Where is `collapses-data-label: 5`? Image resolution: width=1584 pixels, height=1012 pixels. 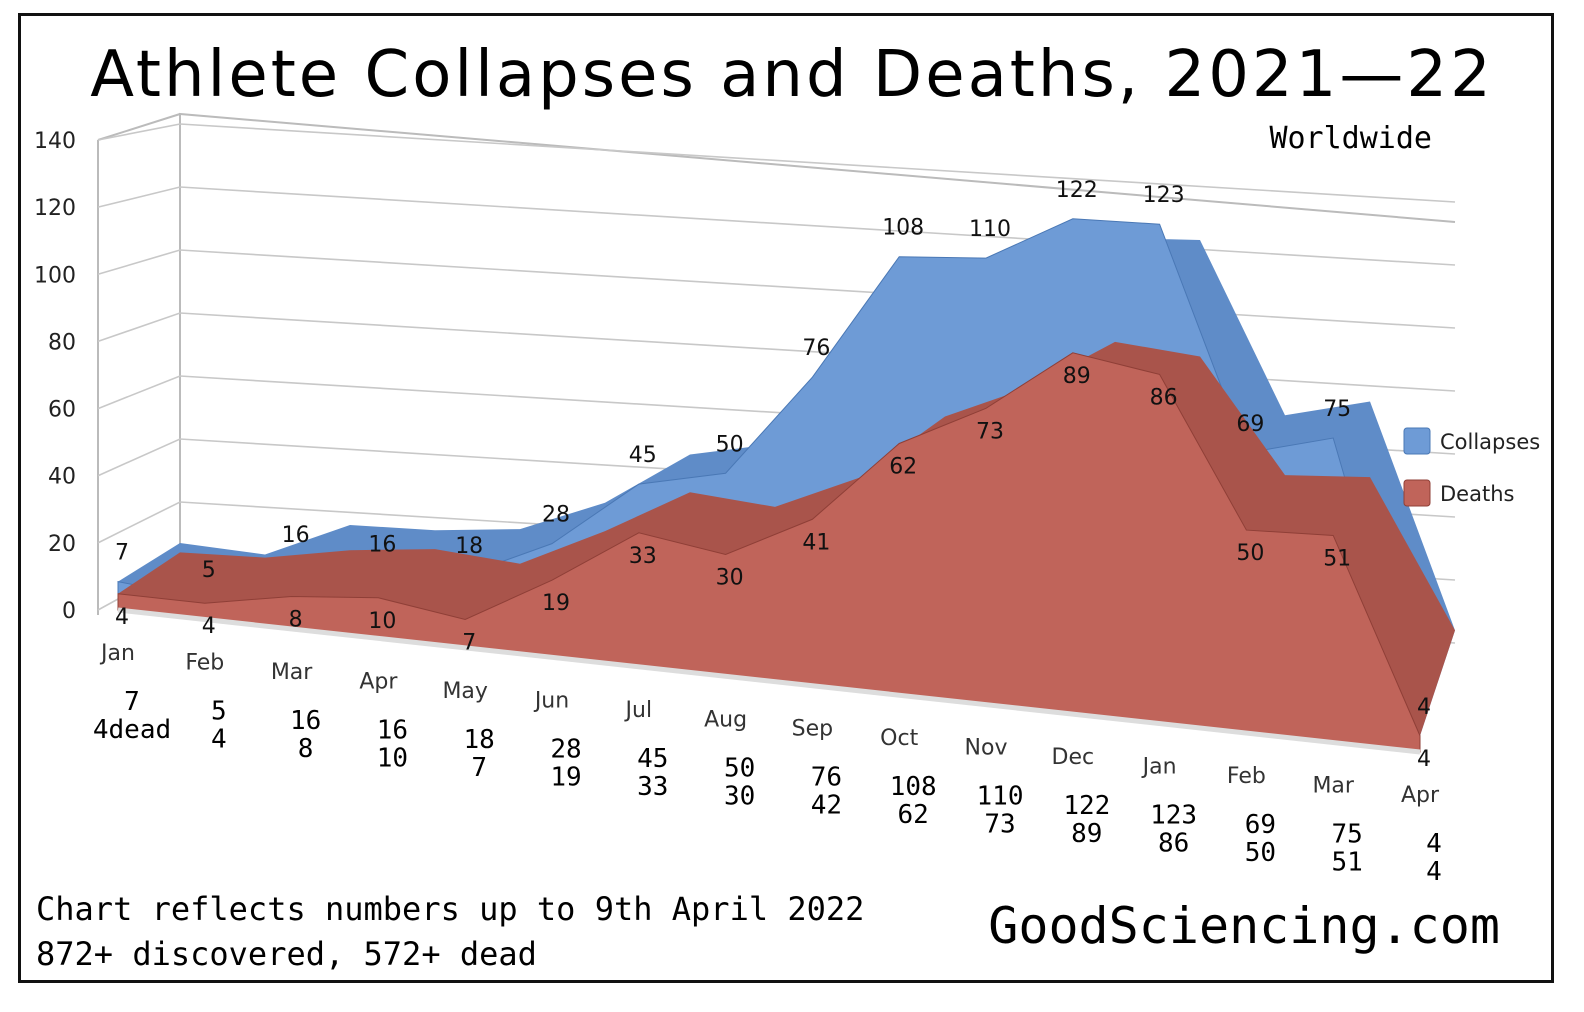 collapses-data-label: 5 is located at coordinates (209, 570).